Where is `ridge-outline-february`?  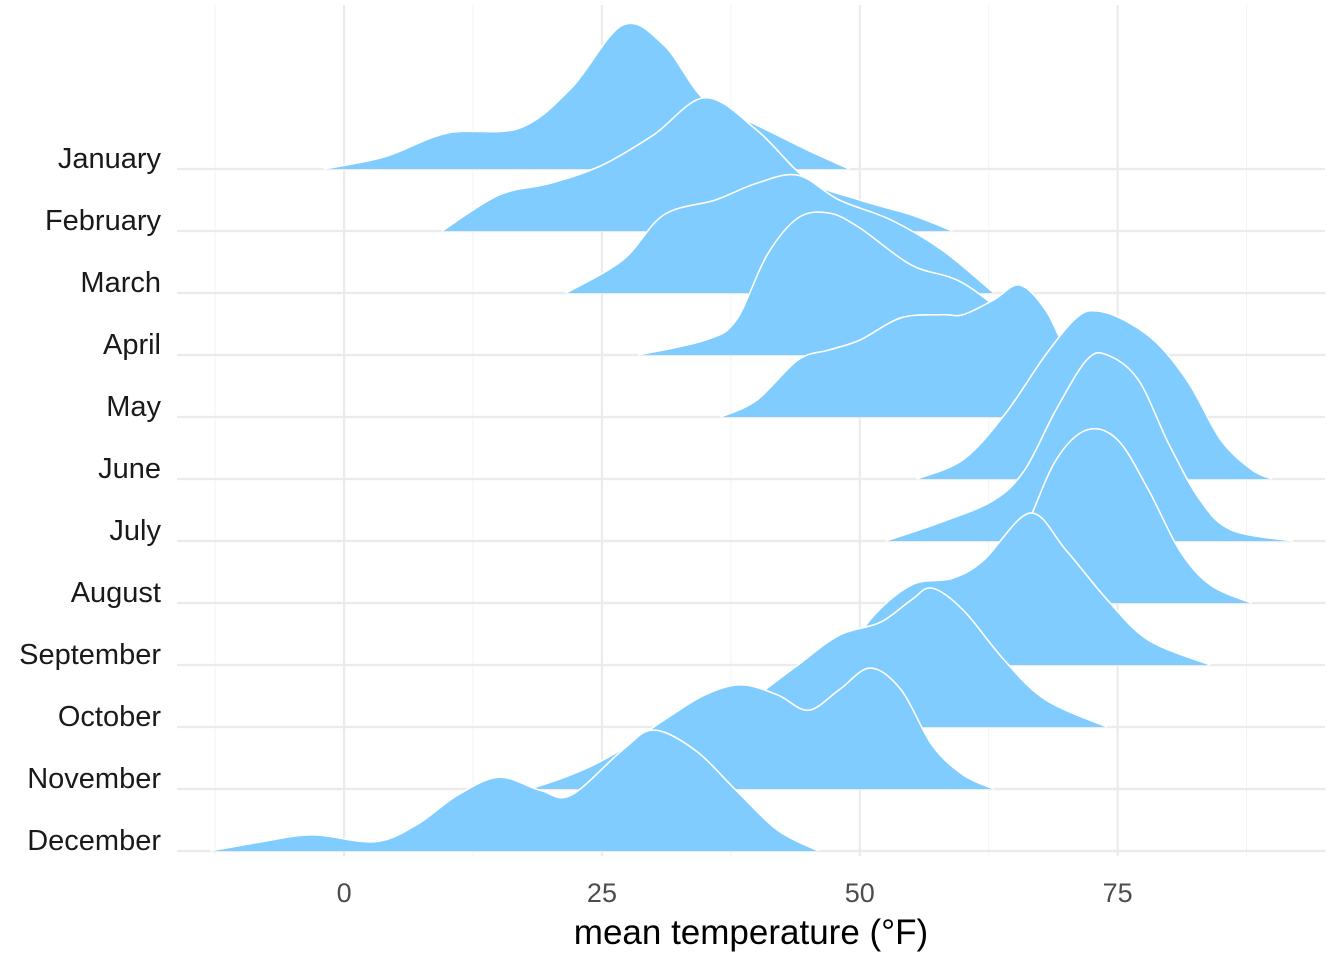
ridge-outline-february is located at coordinates (697, 164).